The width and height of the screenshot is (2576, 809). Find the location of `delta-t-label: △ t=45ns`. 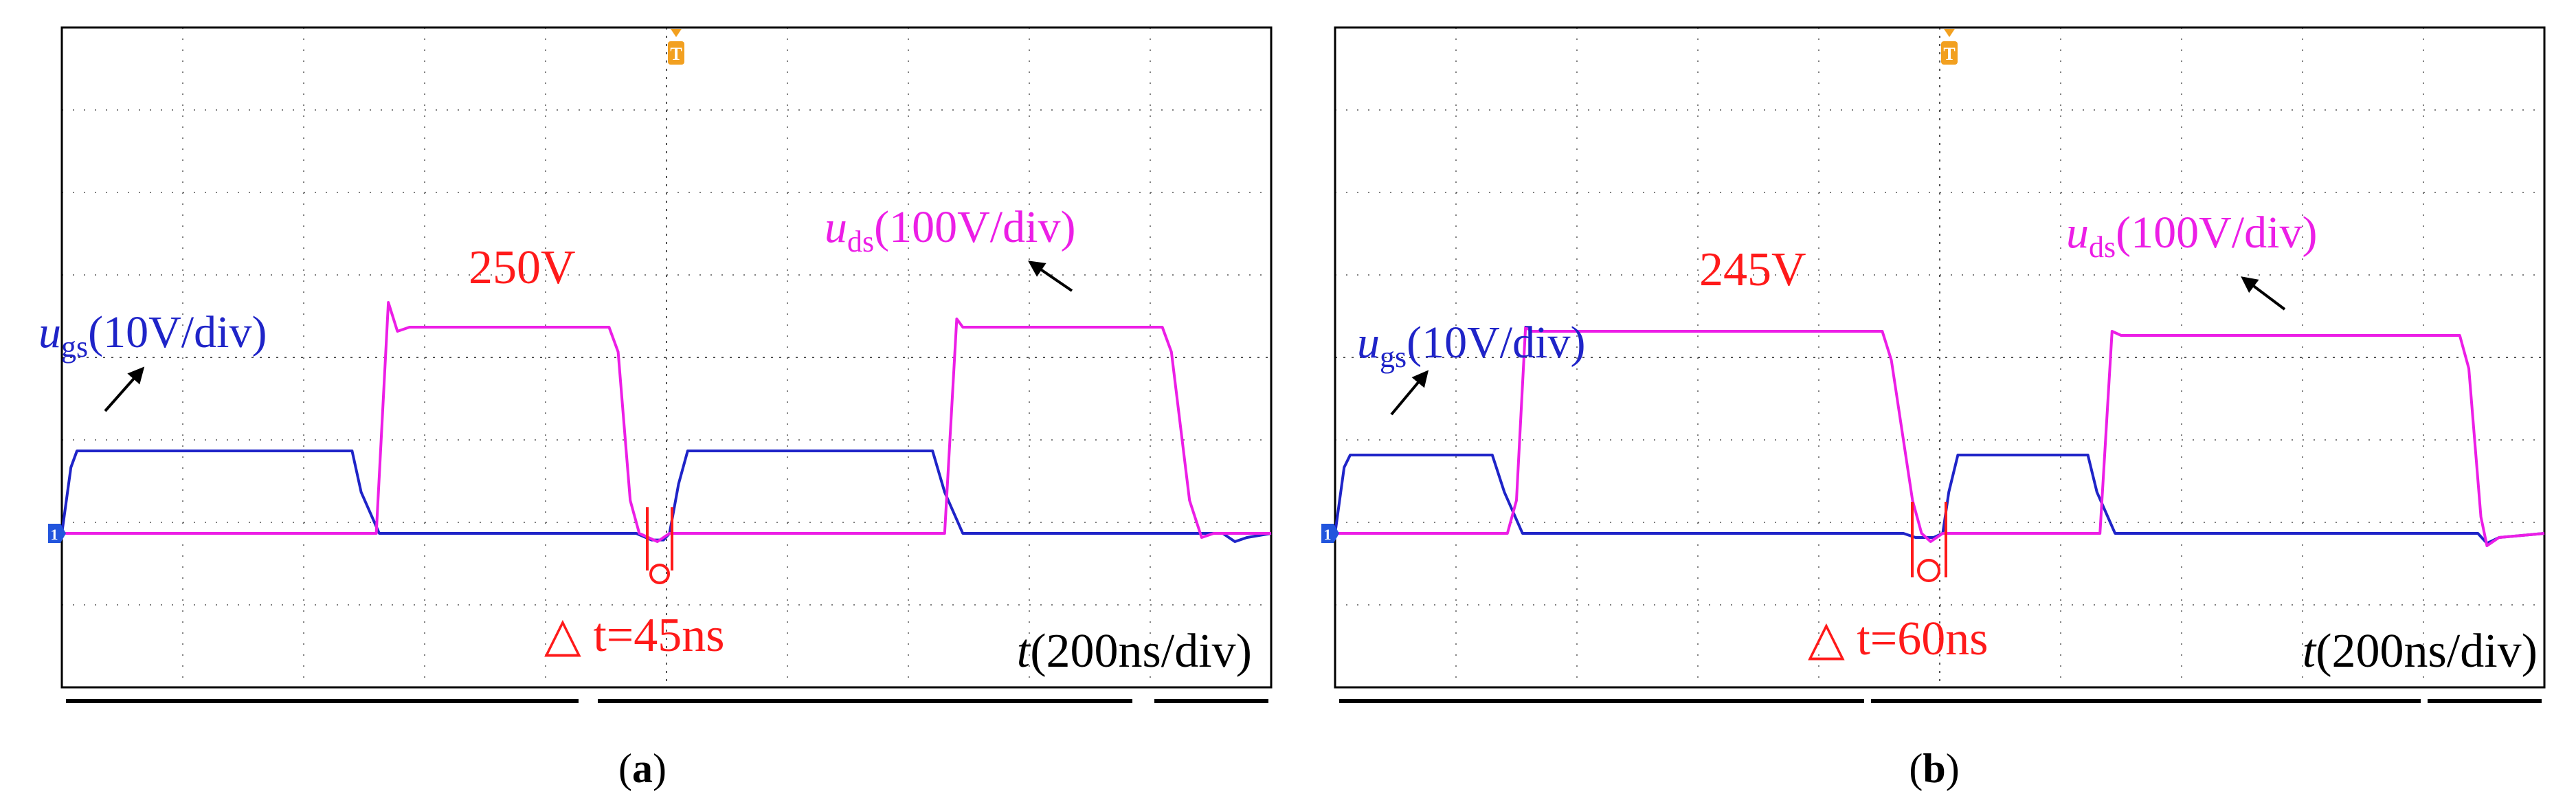

delta-t-label: △ t=45ns is located at coordinates (634, 635).